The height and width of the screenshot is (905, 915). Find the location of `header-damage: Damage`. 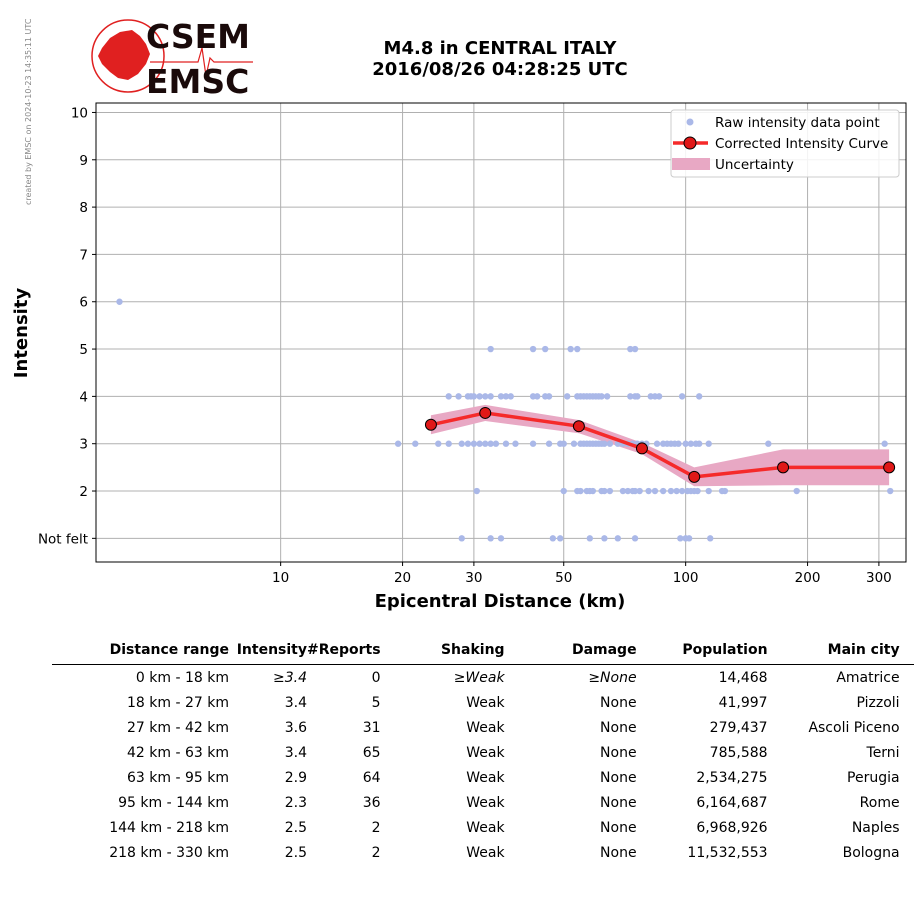

header-damage: Damage is located at coordinates (570, 652).